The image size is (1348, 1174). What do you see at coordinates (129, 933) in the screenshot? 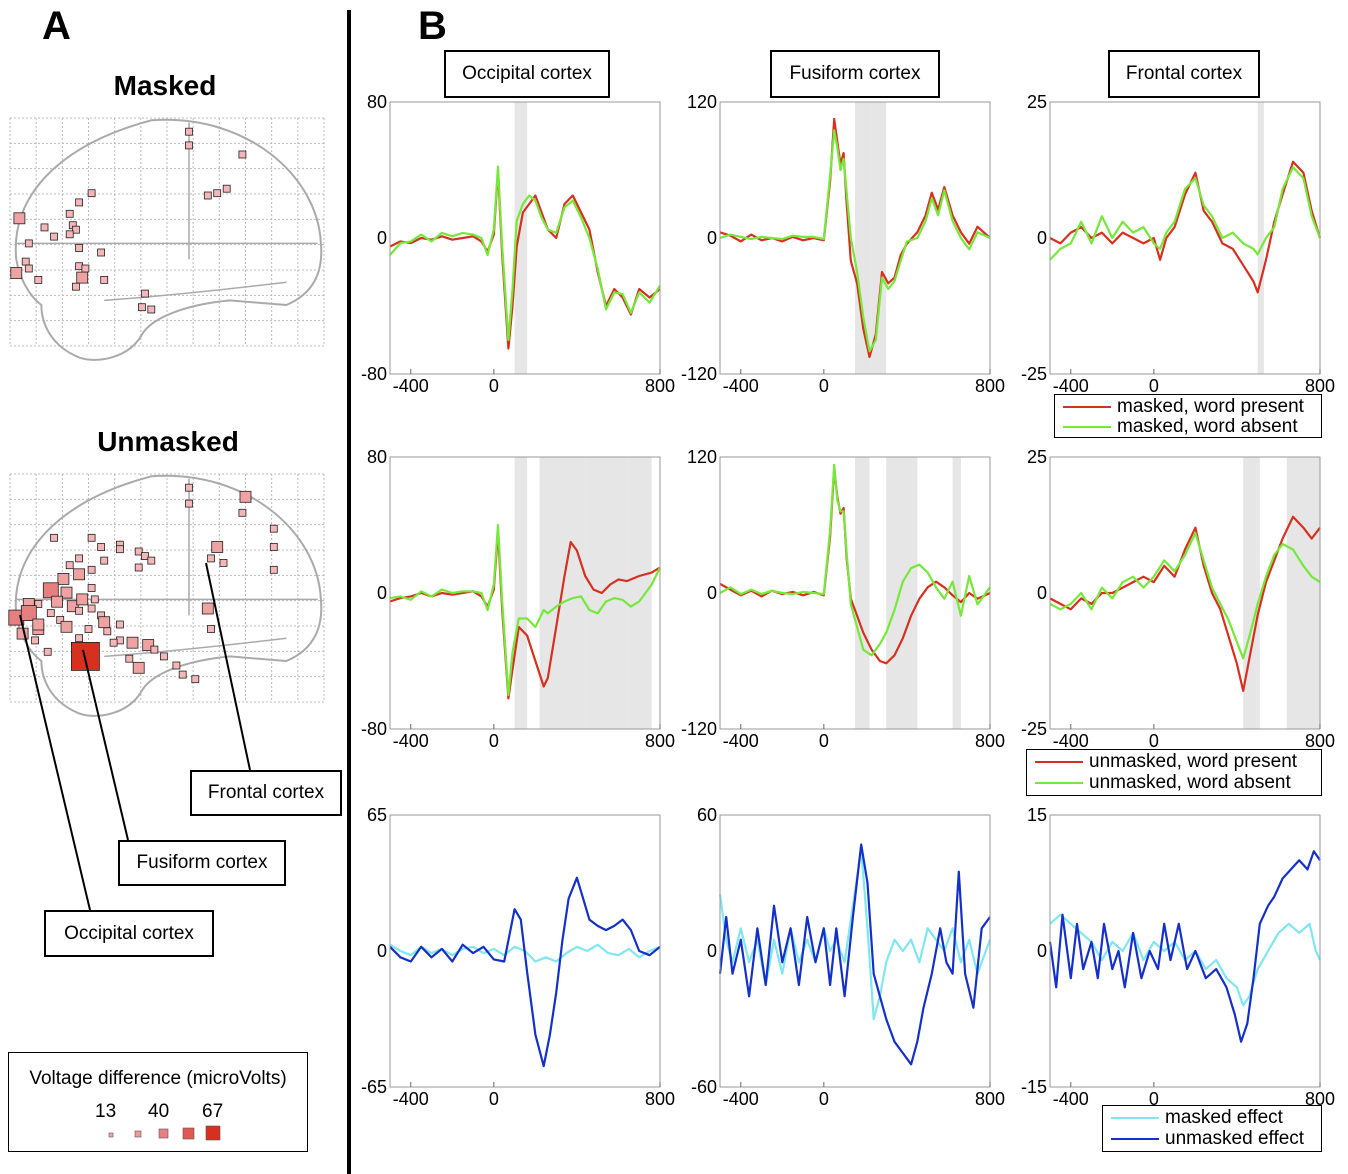
I see `occipital-cortex-callout: Occipital cortex` at bounding box center [129, 933].